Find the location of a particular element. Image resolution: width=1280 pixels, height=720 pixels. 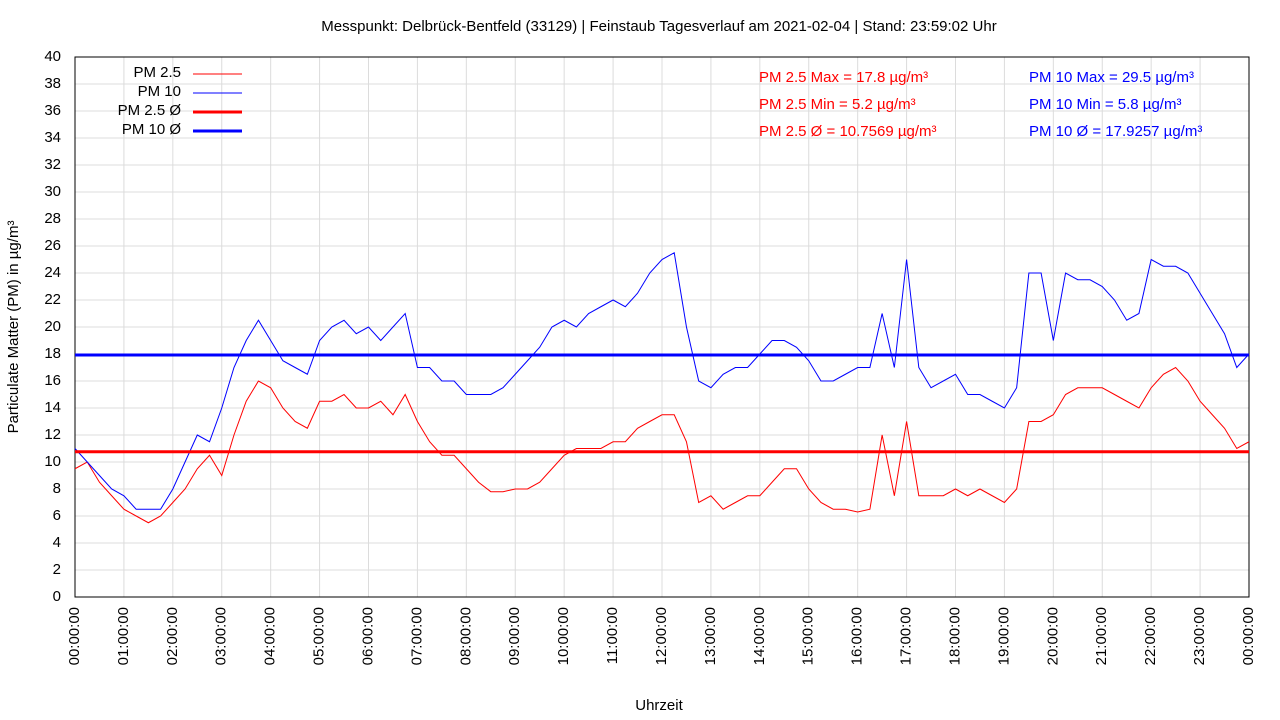

y-tick-label: 14 is located at coordinates (52, 407).